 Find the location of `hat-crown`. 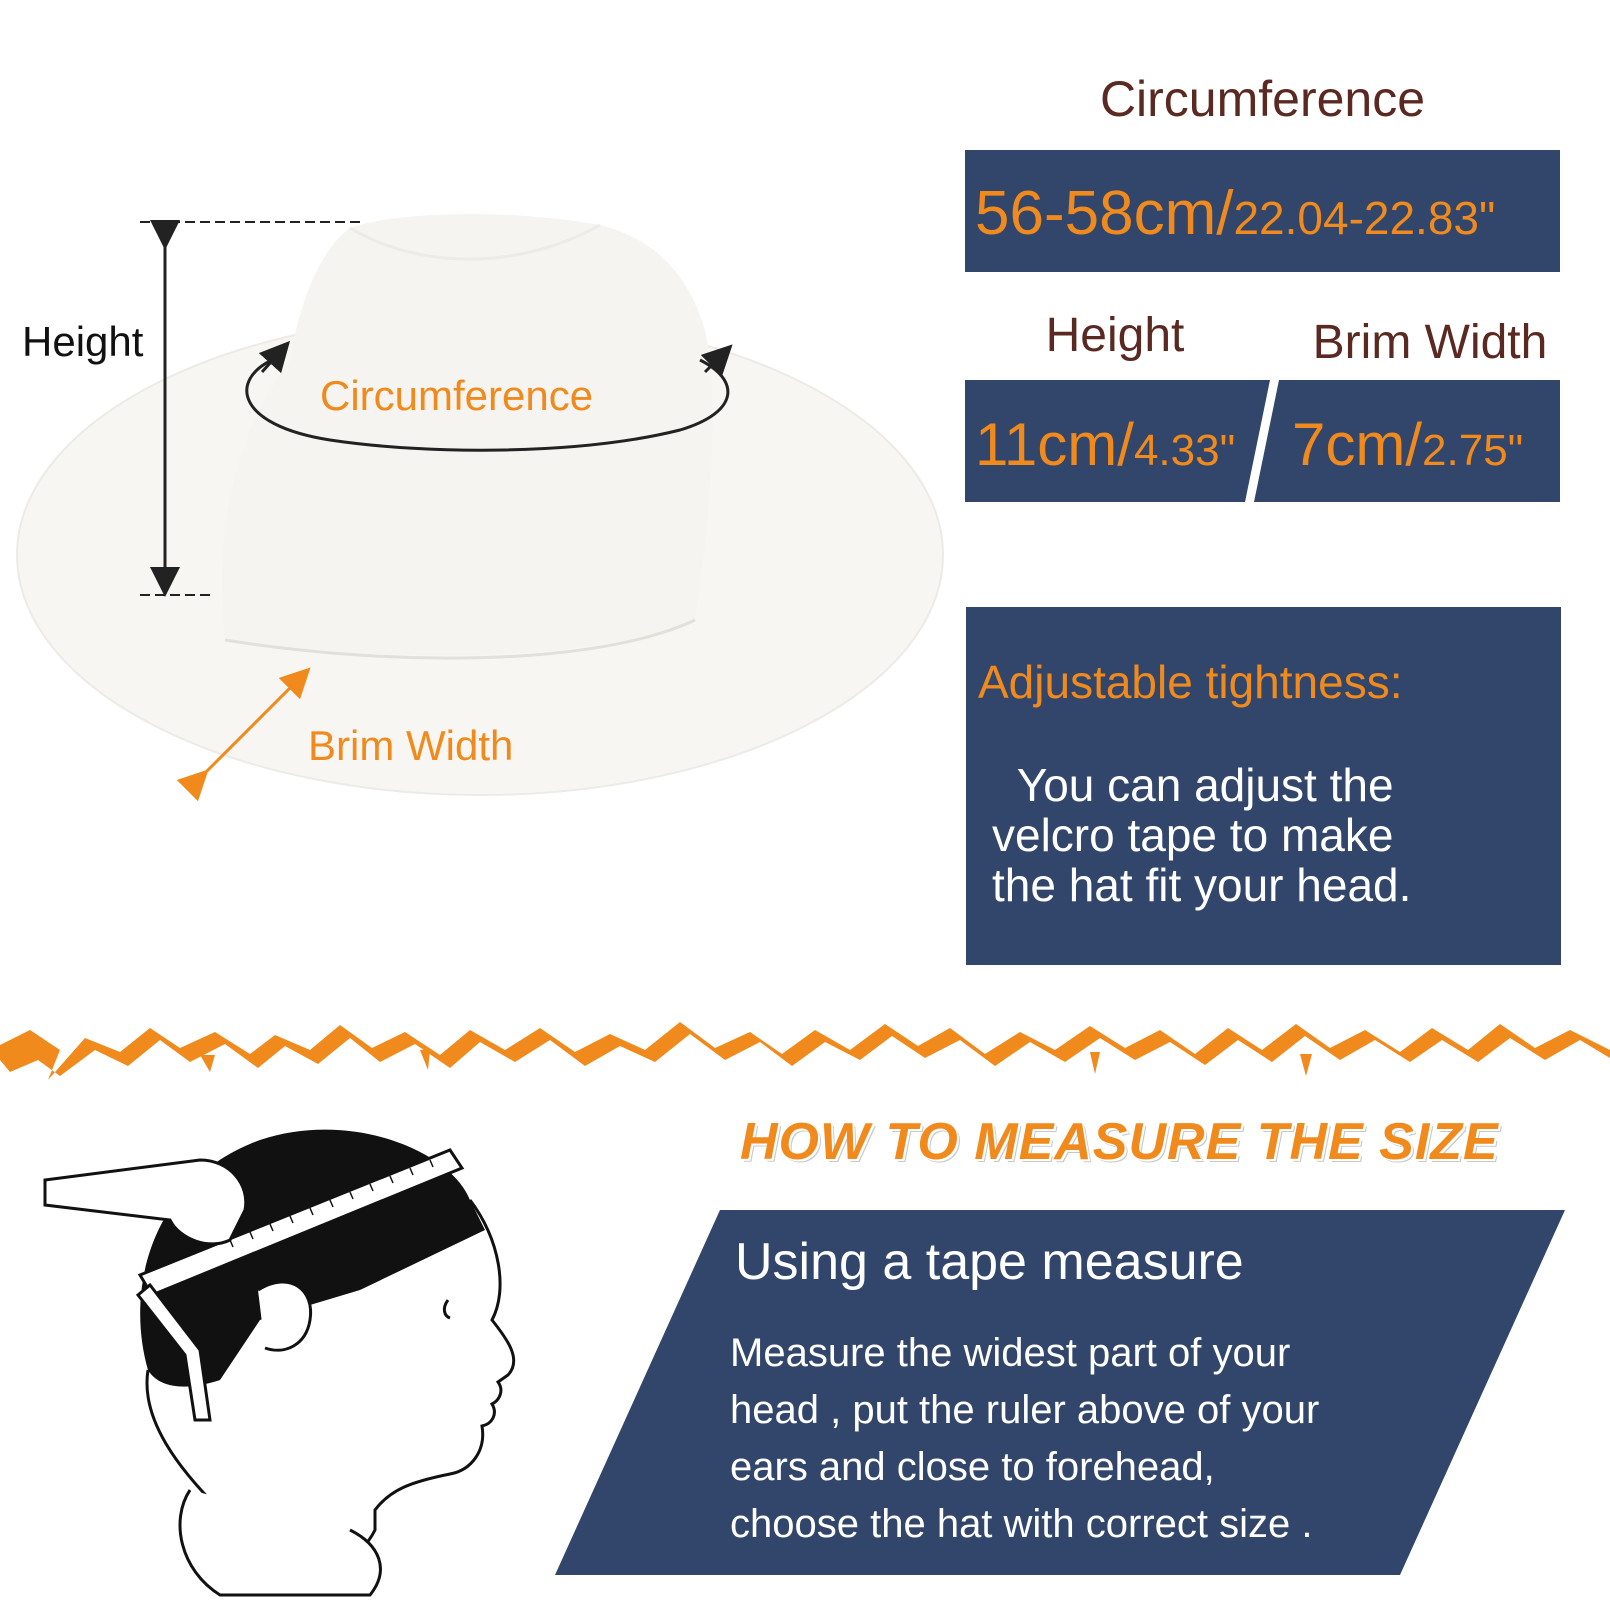

hat-crown is located at coordinates (467, 435).